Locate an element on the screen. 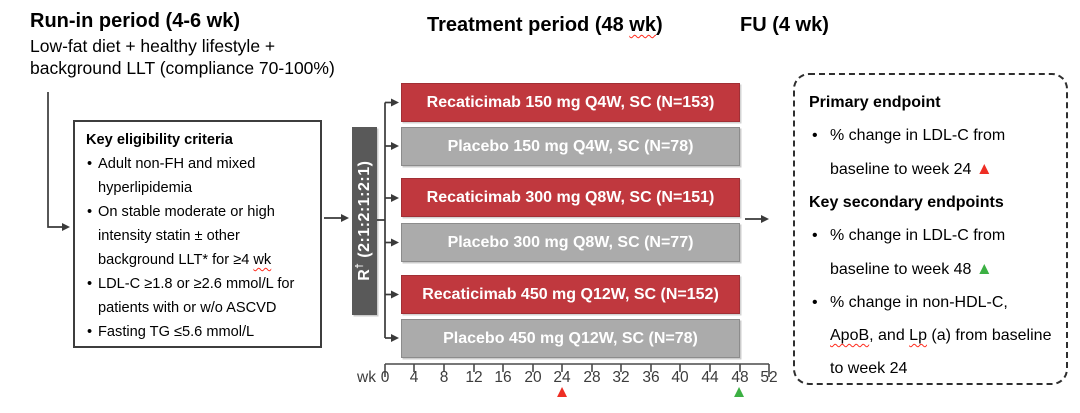  arm-placebo-150-q4w: Placebo 150 mg Q4W, SC (N=78) is located at coordinates (570, 146).